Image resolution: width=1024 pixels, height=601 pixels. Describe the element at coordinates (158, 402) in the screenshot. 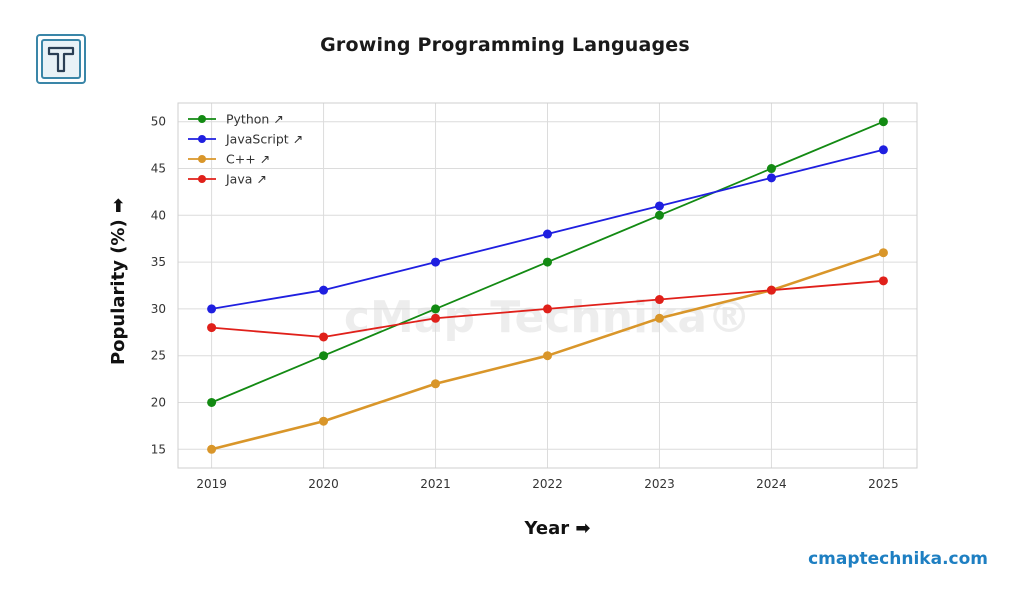

I see `y-tick-label: 20` at that location.